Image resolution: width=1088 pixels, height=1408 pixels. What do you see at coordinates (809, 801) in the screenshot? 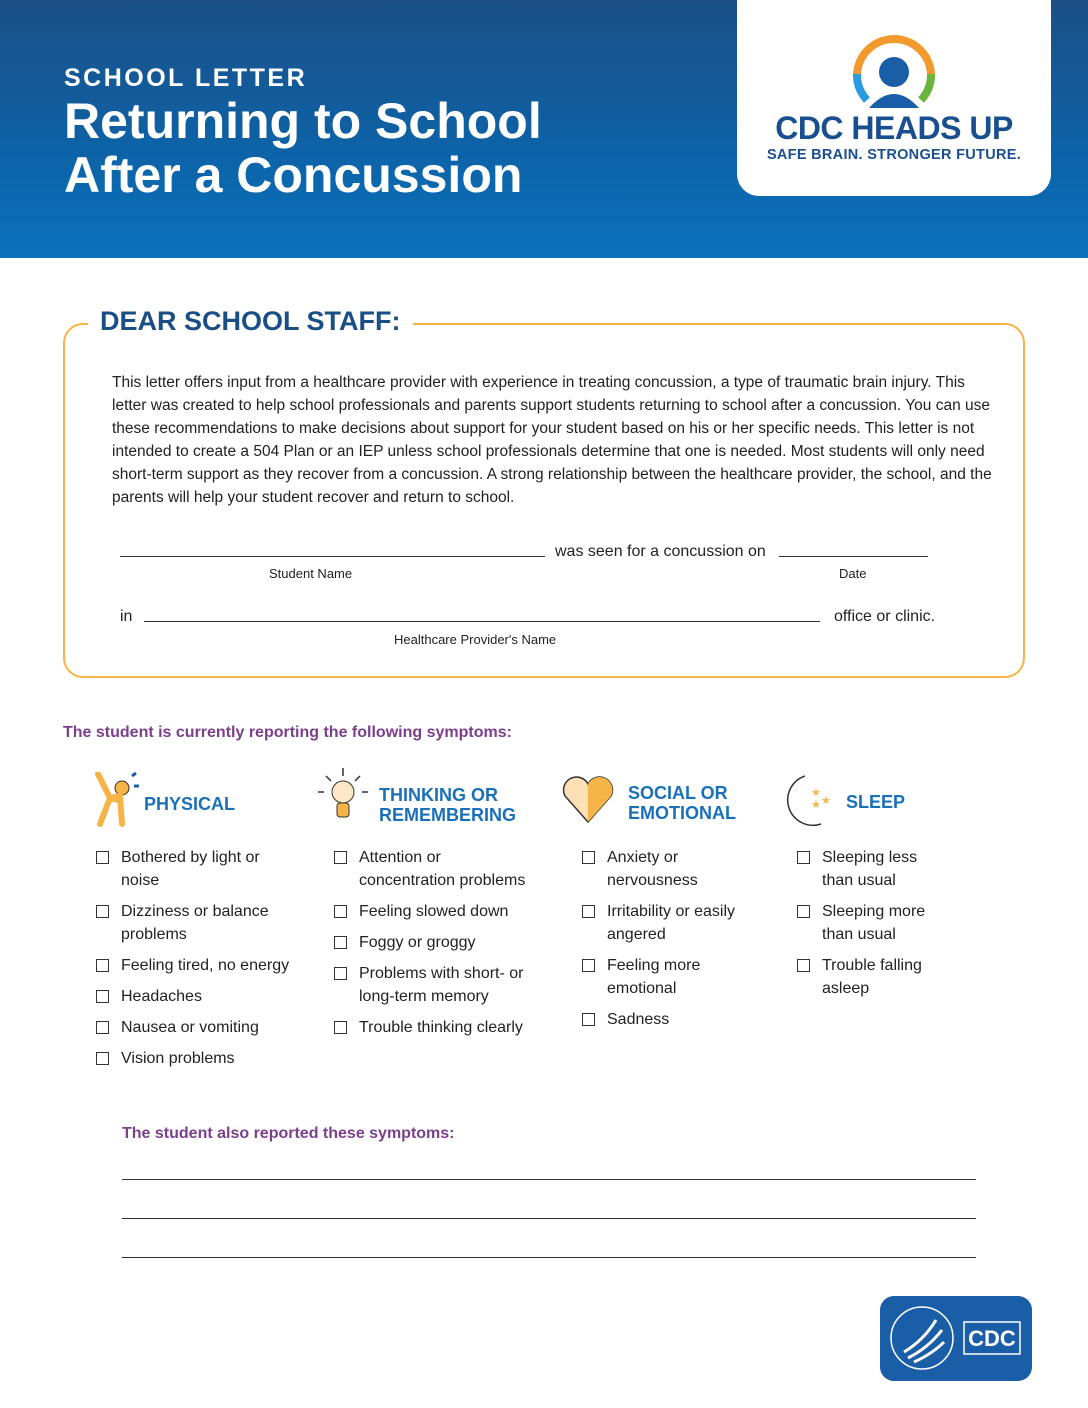
I see `moon-stars-icon: ★★★` at bounding box center [809, 801].